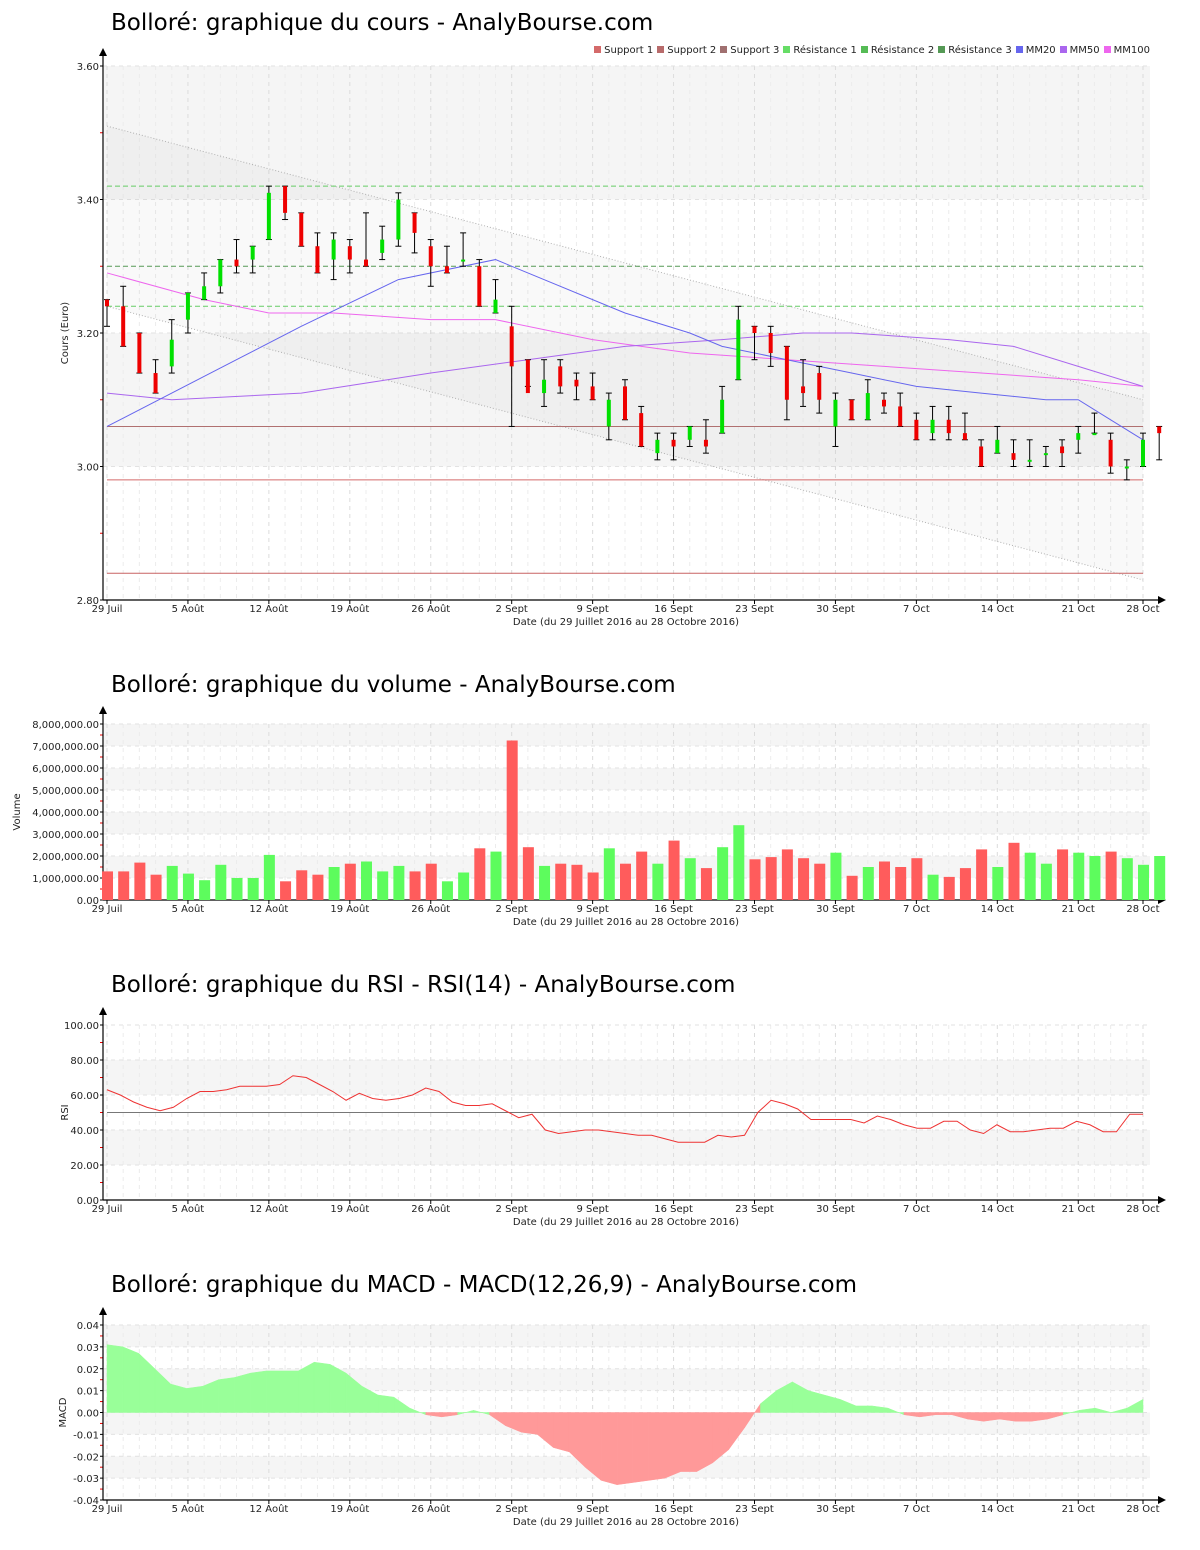 Image resolution: width=1200 pixels, height=1550 pixels. I want to click on legend-item: MM50, so click(1079, 50).